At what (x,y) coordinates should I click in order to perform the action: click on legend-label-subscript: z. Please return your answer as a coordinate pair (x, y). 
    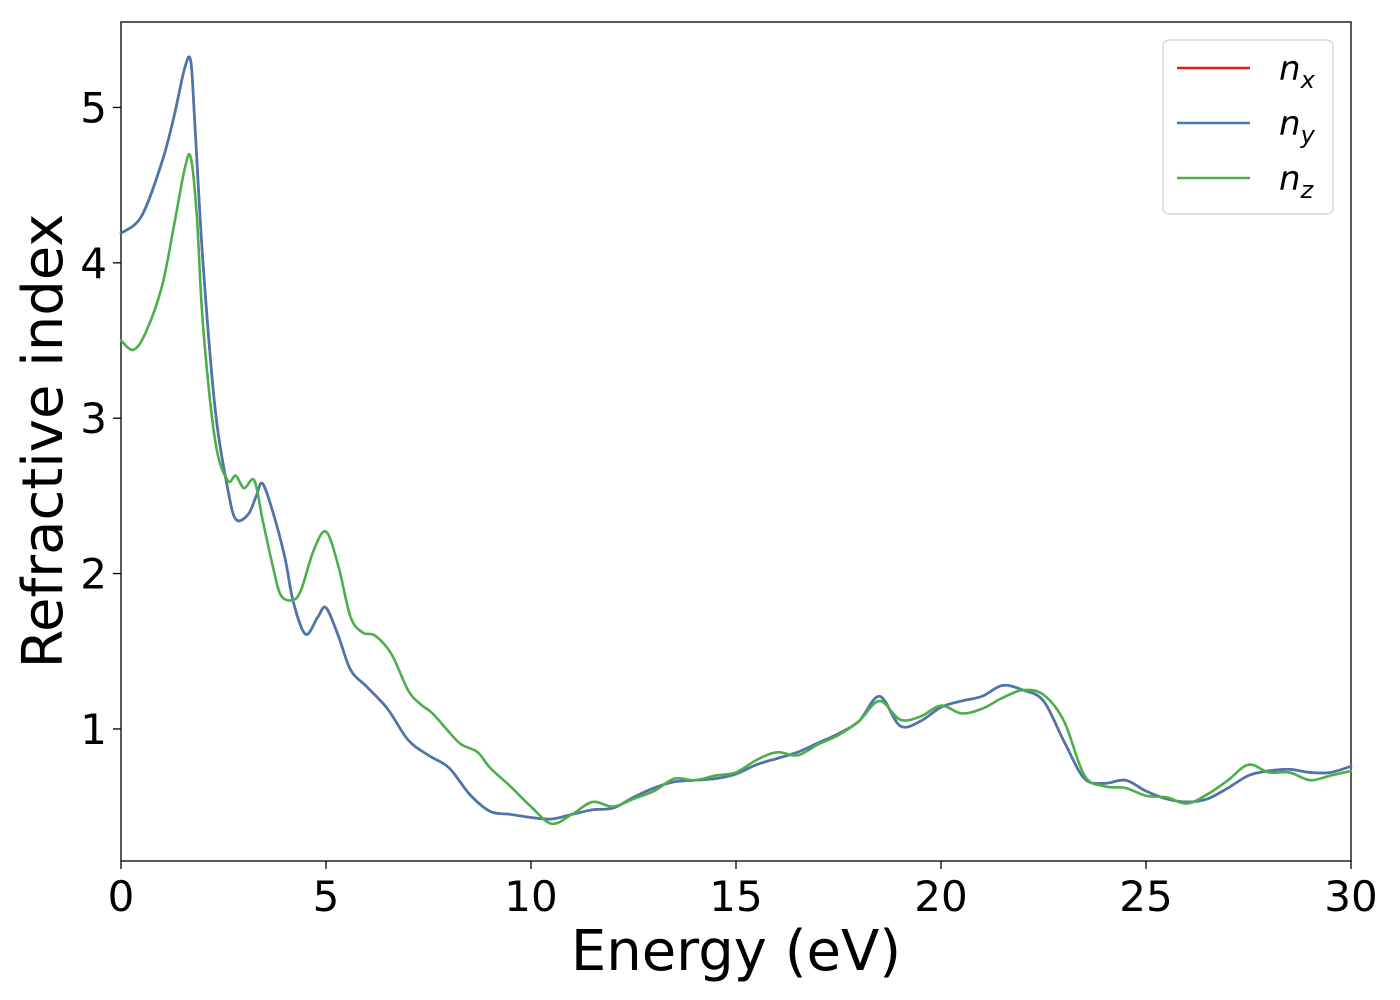
    Looking at the image, I should click on (1307, 190).